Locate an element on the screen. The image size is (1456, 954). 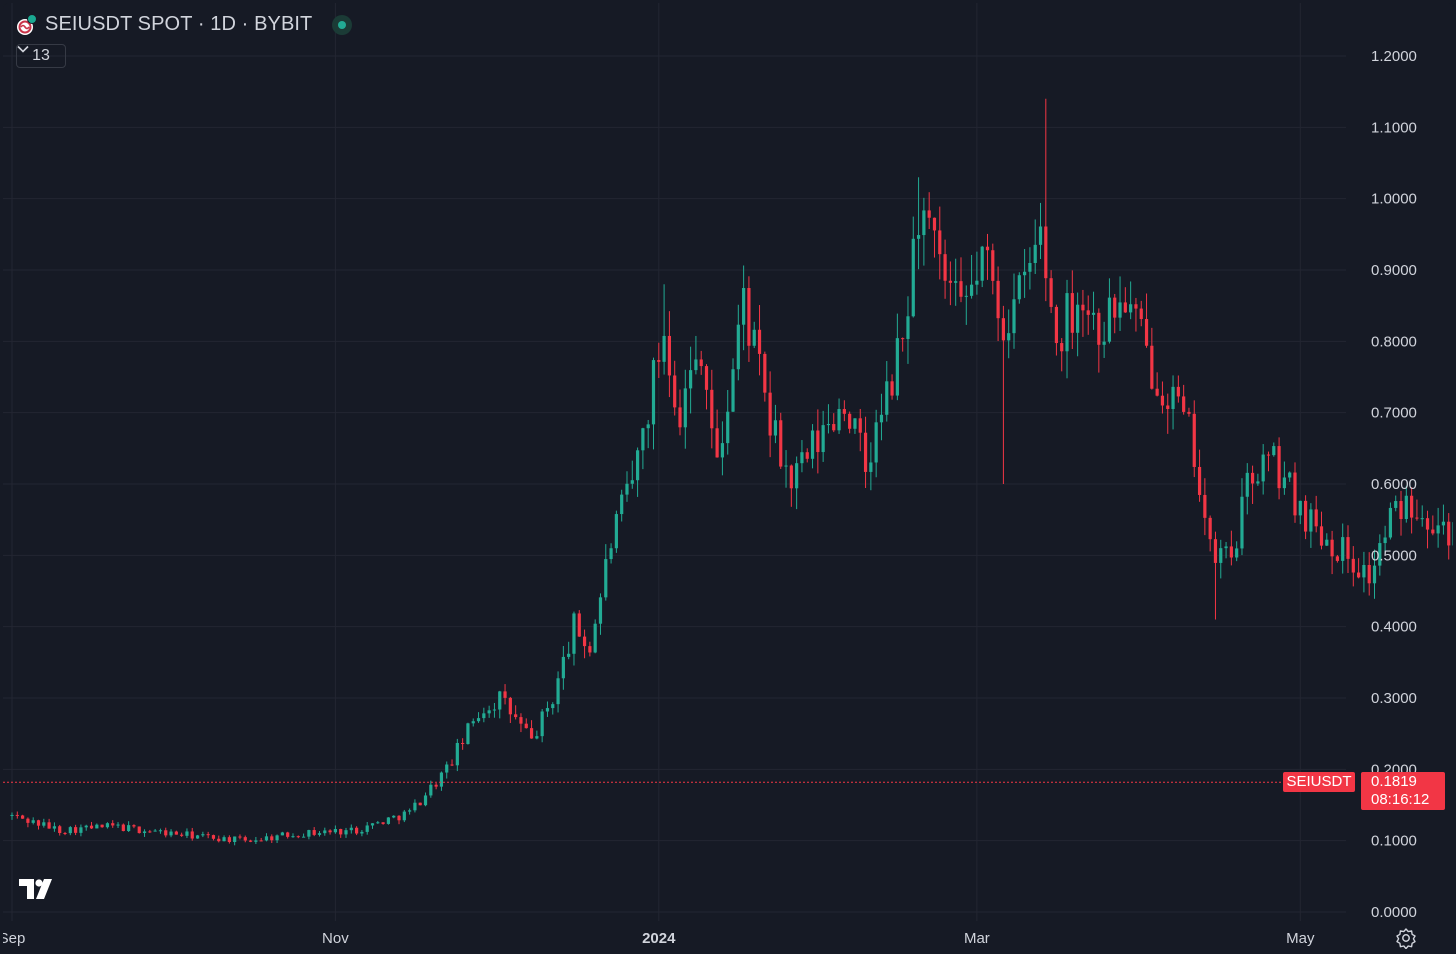
countdown-timer: 08:16:12 is located at coordinates (1400, 800).